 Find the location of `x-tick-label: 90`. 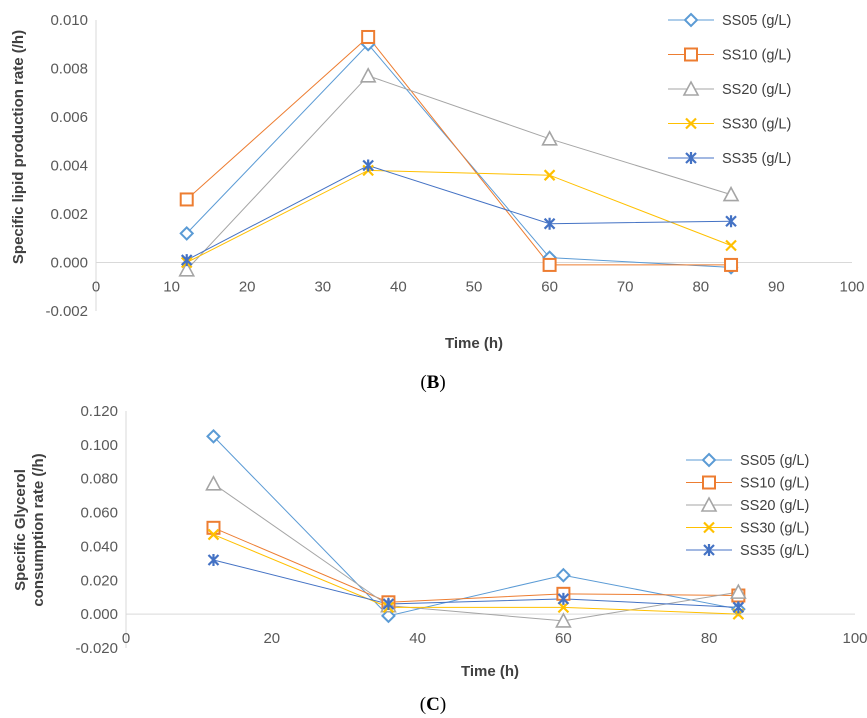

x-tick-label: 90 is located at coordinates (776, 287).